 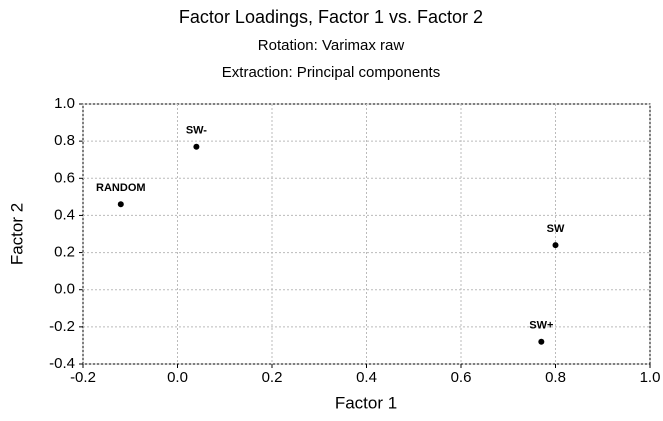 I want to click on y-tick-label: 0.2, so click(x=64, y=252).